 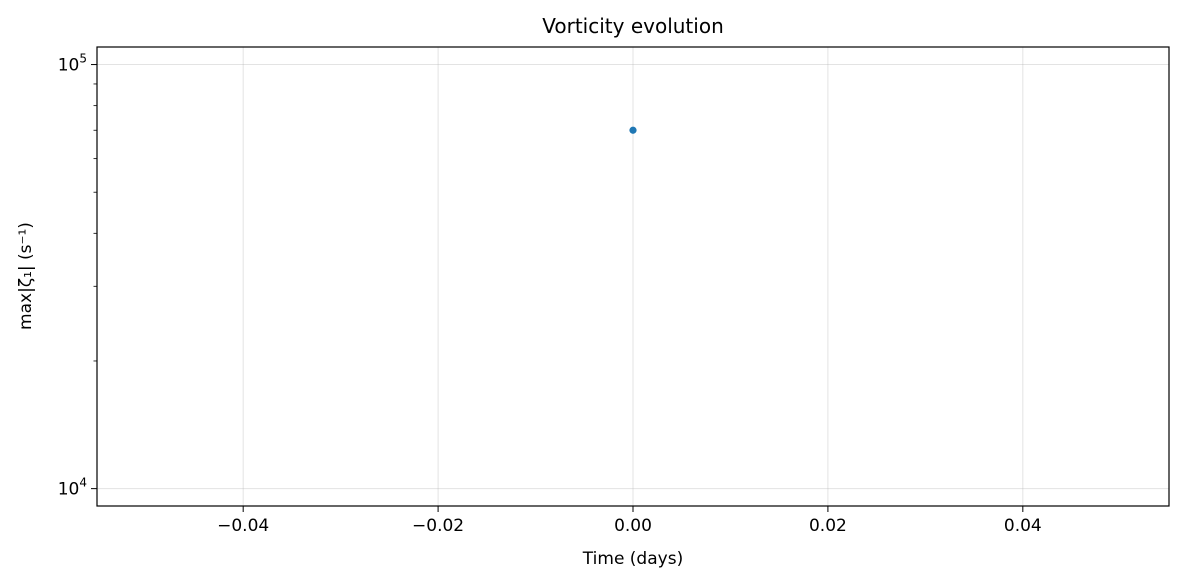 I want to click on data-point, so click(x=633, y=130).